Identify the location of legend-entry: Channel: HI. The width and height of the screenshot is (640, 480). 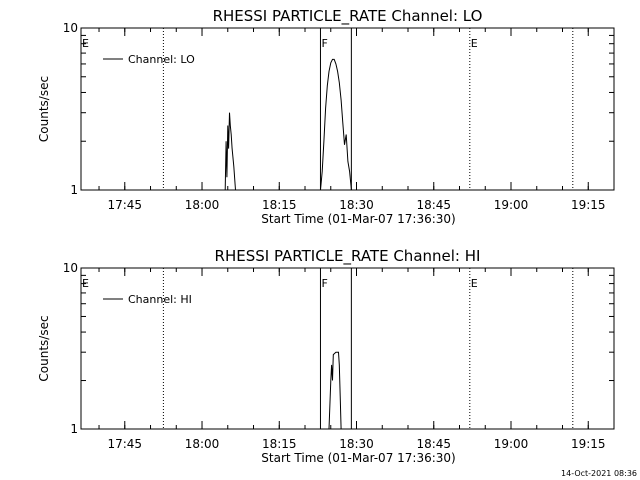
(160, 299).